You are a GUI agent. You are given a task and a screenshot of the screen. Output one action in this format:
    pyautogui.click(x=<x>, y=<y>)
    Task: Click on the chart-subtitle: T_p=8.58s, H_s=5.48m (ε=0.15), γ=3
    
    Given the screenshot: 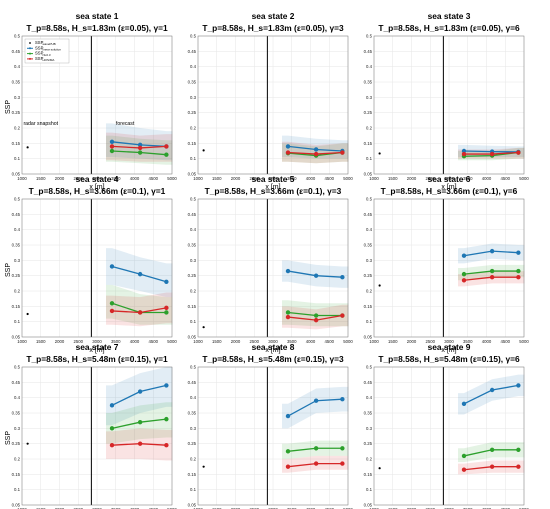 What is the action you would take?
    pyautogui.click(x=273, y=359)
    